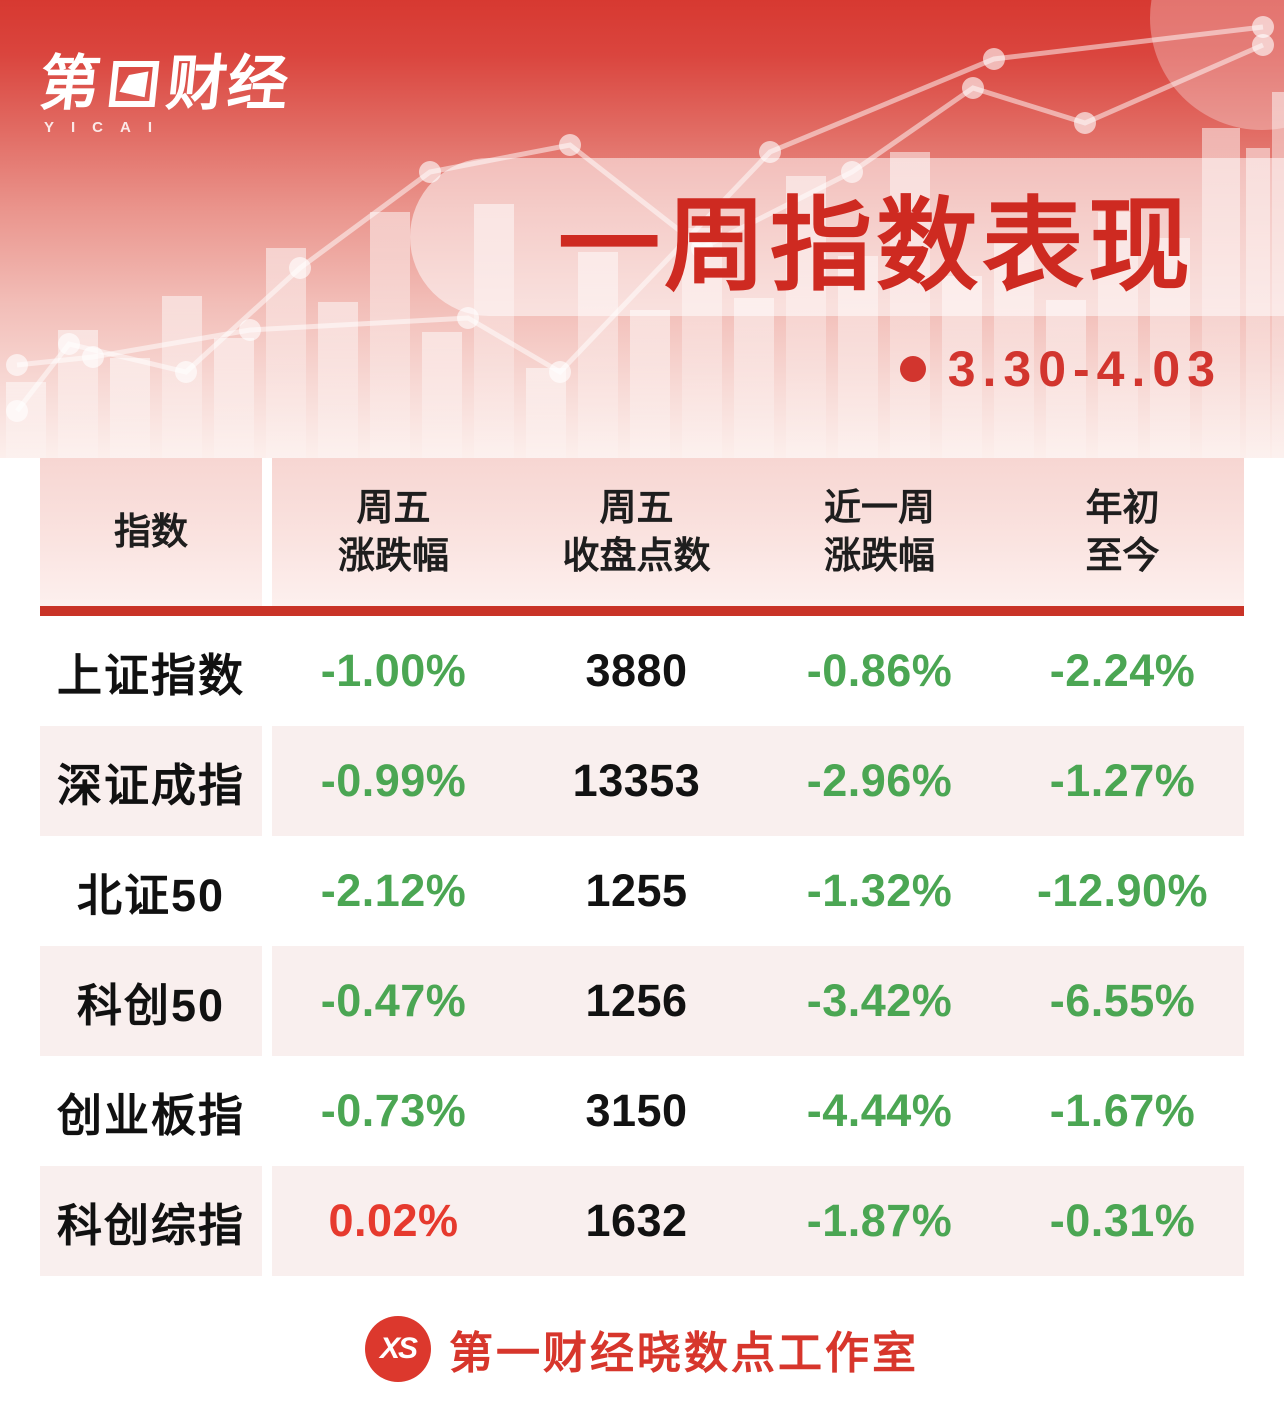 The height and width of the screenshot is (1412, 1284). Describe the element at coordinates (1122, 890) in the screenshot. I see `ytd-cell: -12.90%` at that location.